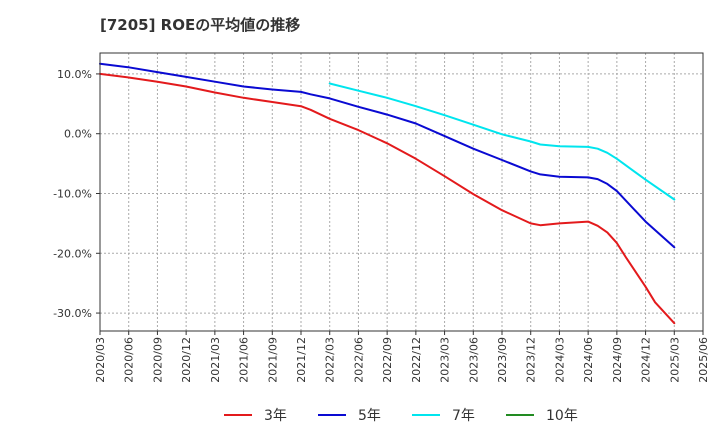  Describe the element at coordinates (445, 360) in the screenshot. I see `x-tick-label: 2023/03` at that location.